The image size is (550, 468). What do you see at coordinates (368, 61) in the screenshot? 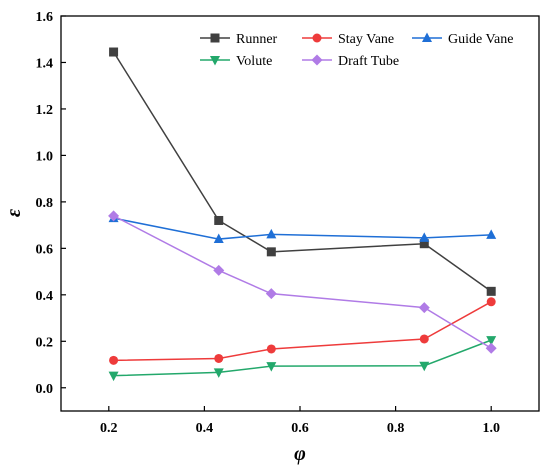
I see `legend-label-draft-tube: Draft Tube` at bounding box center [368, 61].